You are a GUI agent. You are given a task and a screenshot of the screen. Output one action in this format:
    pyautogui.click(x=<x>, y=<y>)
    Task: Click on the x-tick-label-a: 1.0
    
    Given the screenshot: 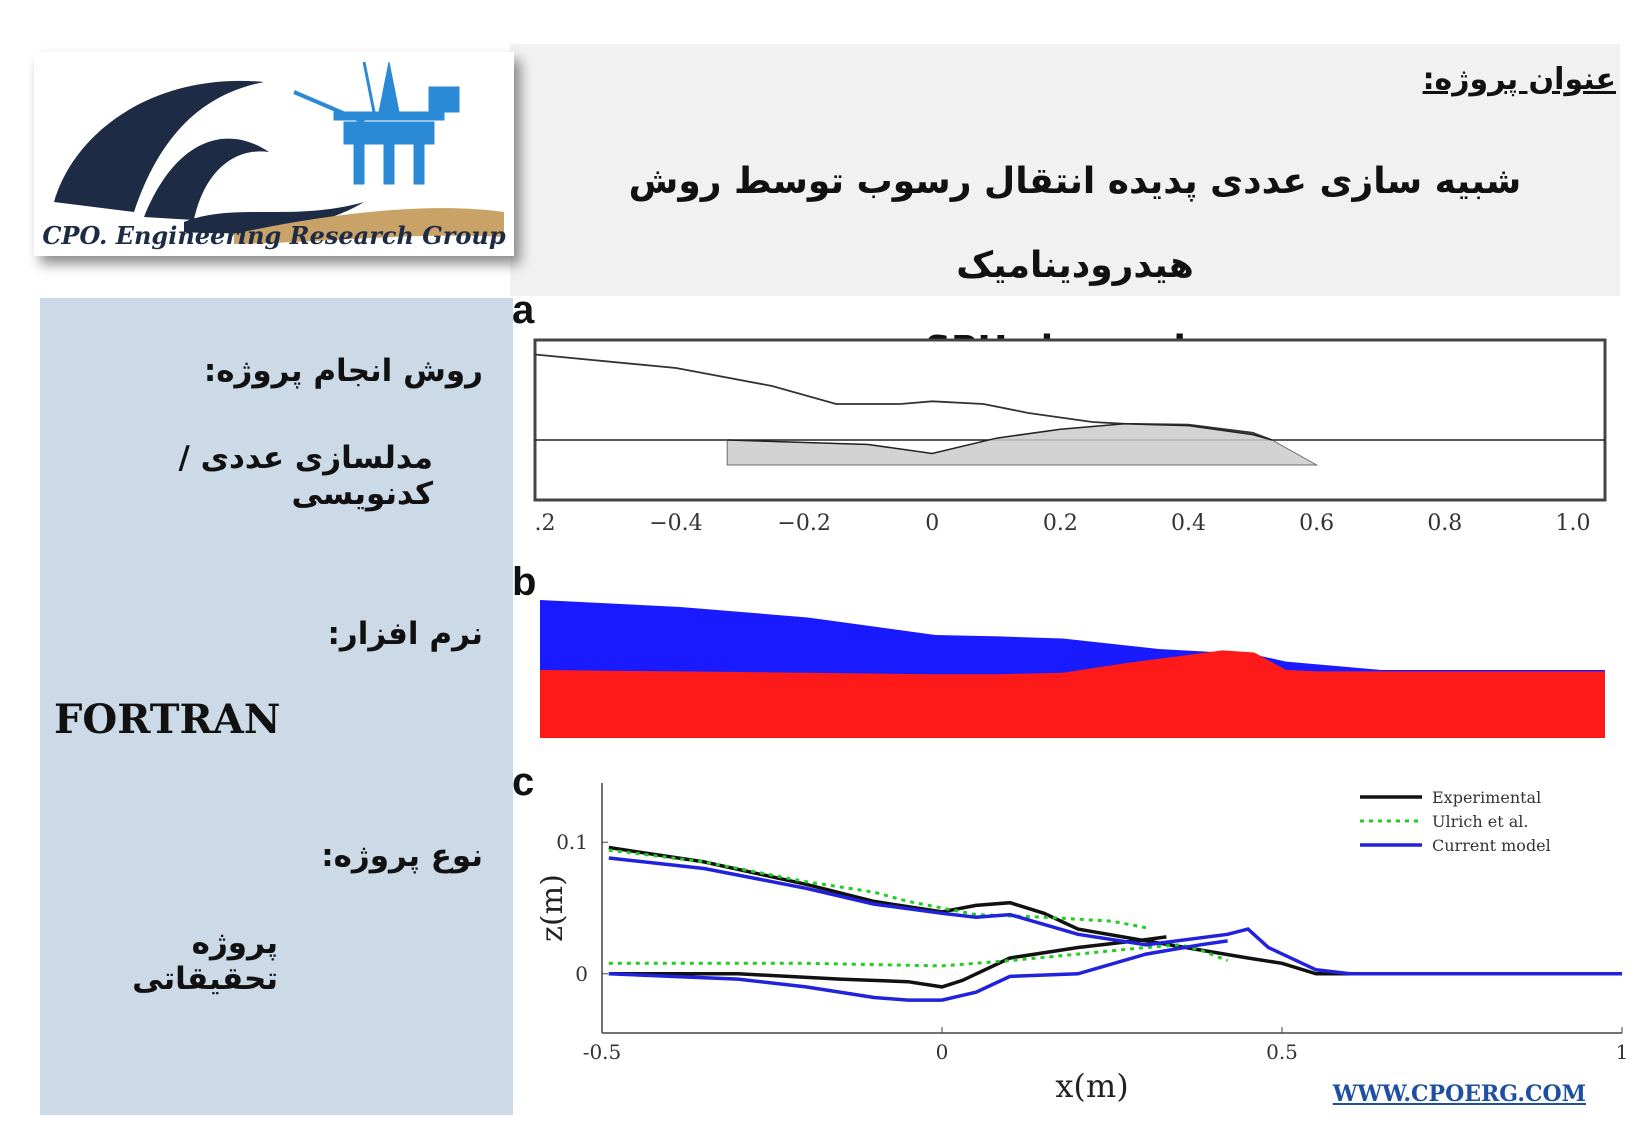 What is the action you would take?
    pyautogui.click(x=1572, y=523)
    